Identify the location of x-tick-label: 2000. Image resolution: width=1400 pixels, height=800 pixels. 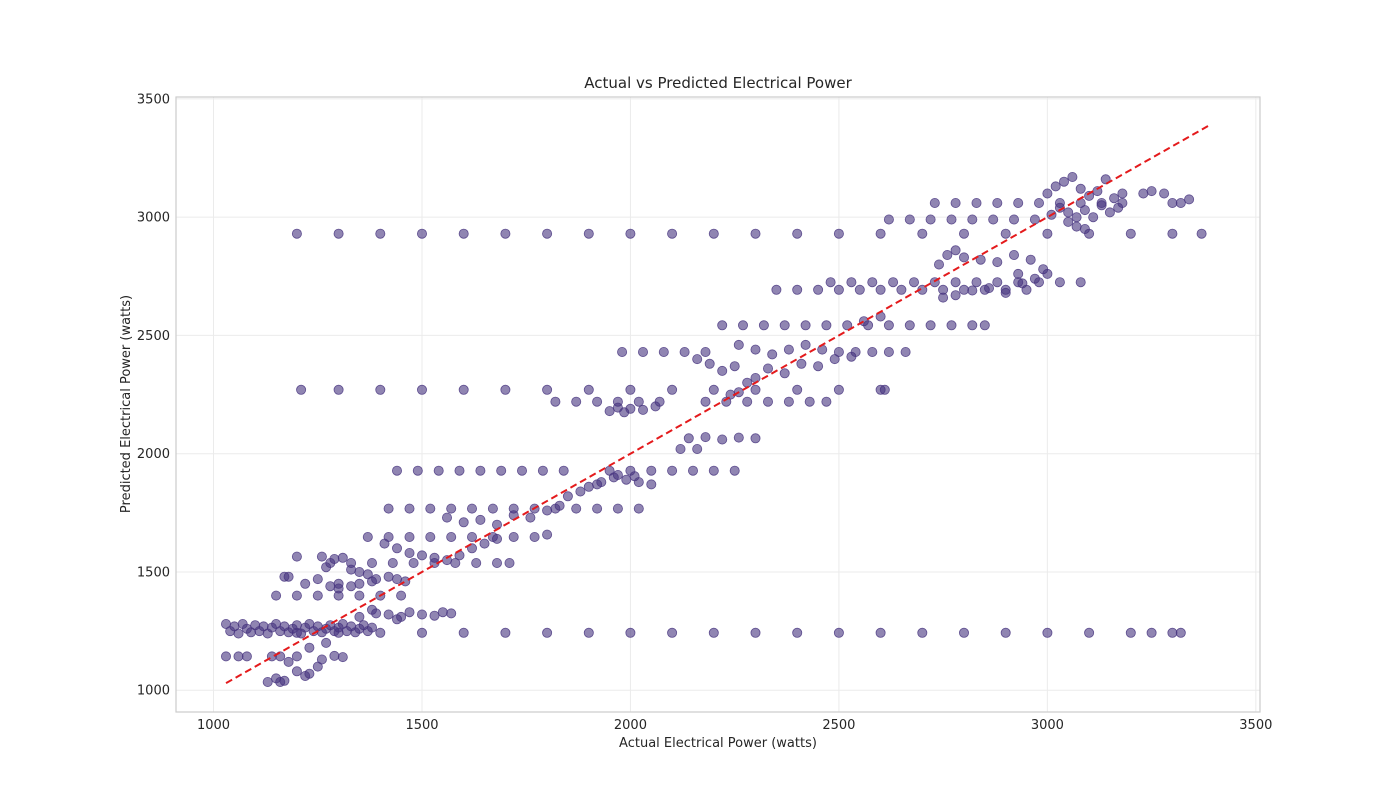
(630, 725).